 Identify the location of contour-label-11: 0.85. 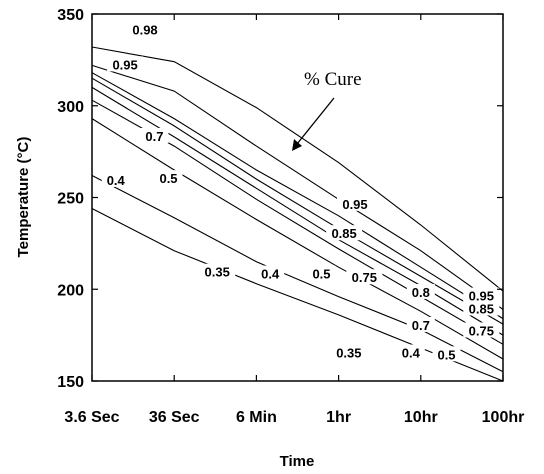
(343, 233).